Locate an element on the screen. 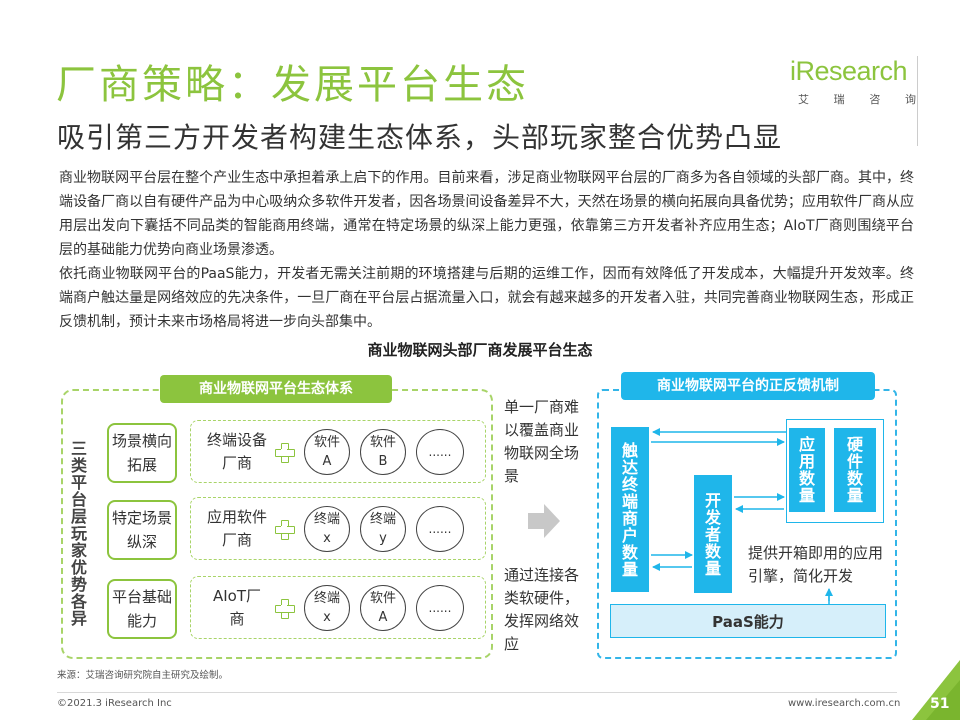  merchant-reach-bar: 触达终端商户数量 is located at coordinates (630, 509).